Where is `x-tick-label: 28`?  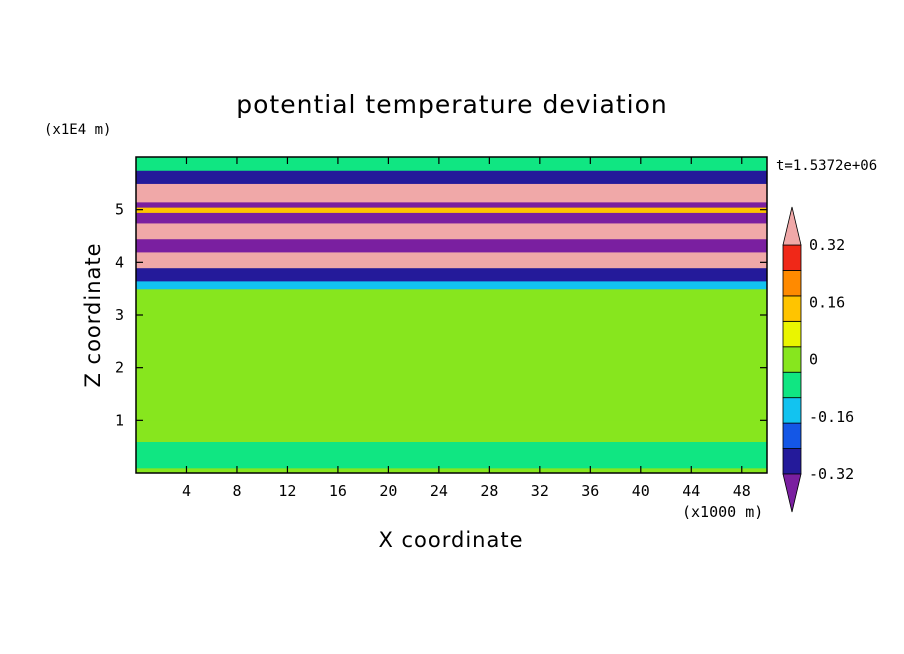
x-tick-label: 28 is located at coordinates (489, 491).